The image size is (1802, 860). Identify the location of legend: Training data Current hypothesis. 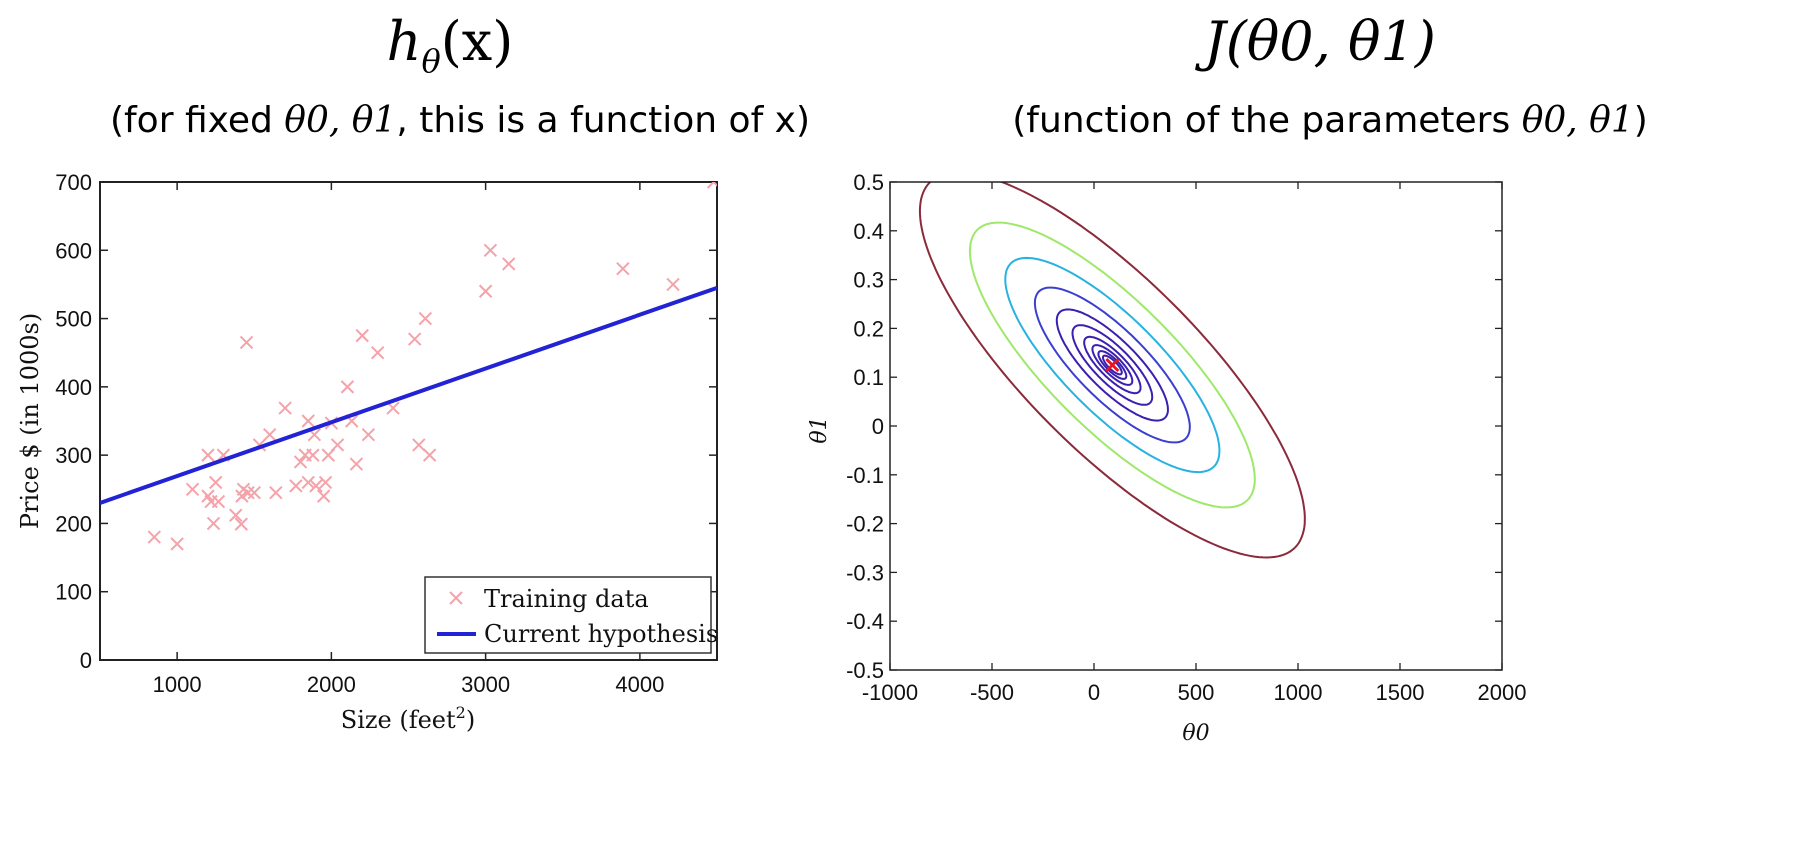
(571, 615).